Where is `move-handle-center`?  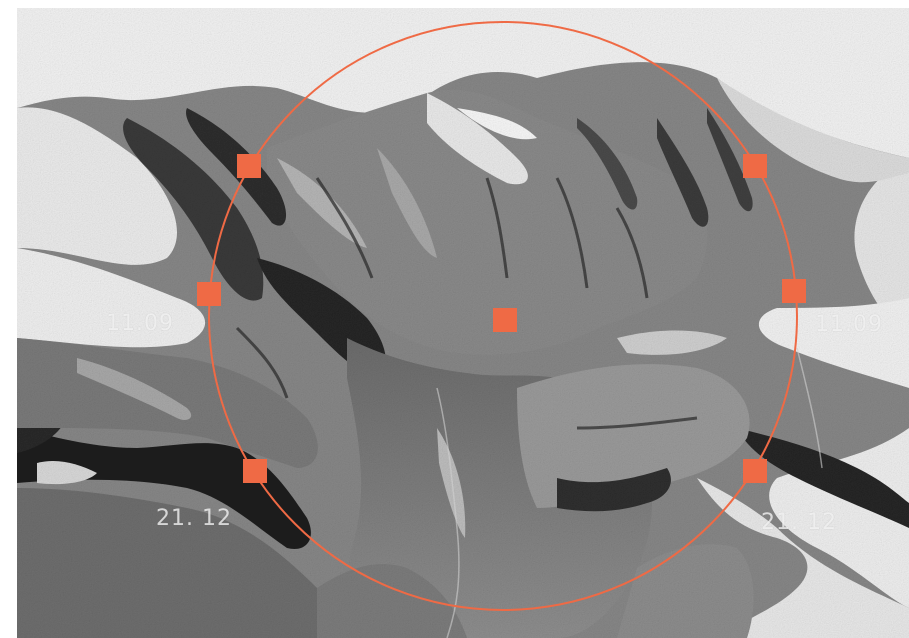 move-handle-center is located at coordinates (505, 320).